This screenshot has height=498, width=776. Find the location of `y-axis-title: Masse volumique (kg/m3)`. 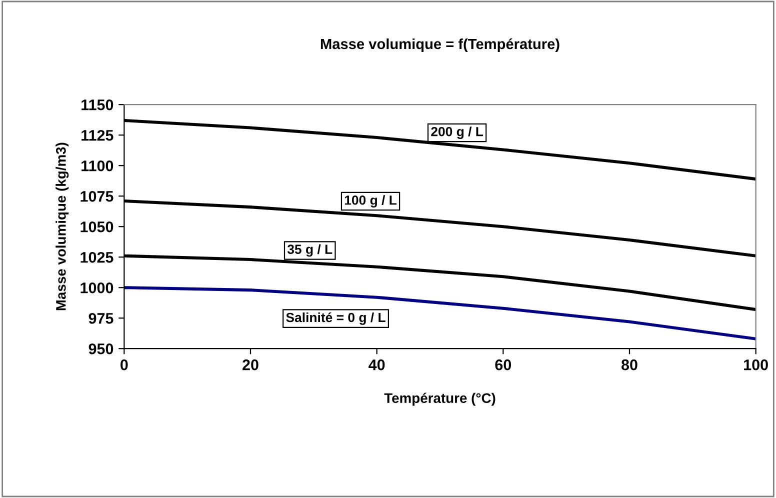

y-axis-title: Masse volumique (kg/m3) is located at coordinates (62, 226).